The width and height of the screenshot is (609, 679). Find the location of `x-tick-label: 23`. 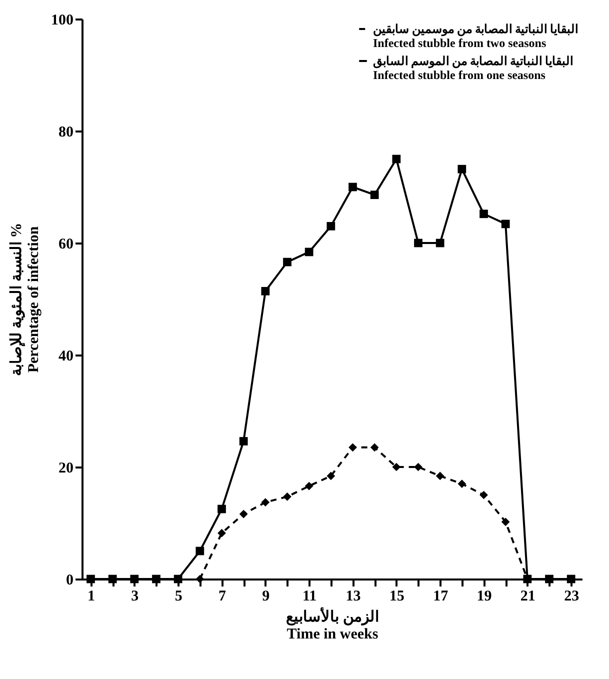

x-tick-label: 23 is located at coordinates (572, 596).